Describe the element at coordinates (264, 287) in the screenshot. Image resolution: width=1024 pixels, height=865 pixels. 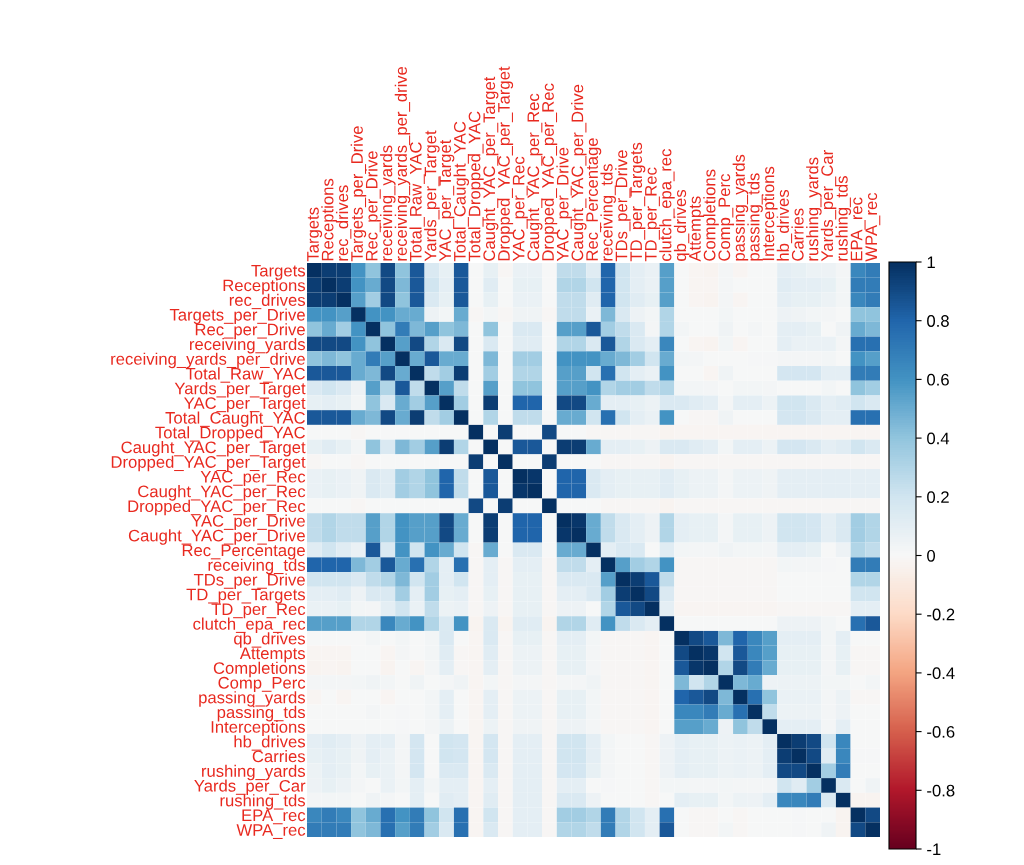
I see `y-tick-label: Receptions` at that location.